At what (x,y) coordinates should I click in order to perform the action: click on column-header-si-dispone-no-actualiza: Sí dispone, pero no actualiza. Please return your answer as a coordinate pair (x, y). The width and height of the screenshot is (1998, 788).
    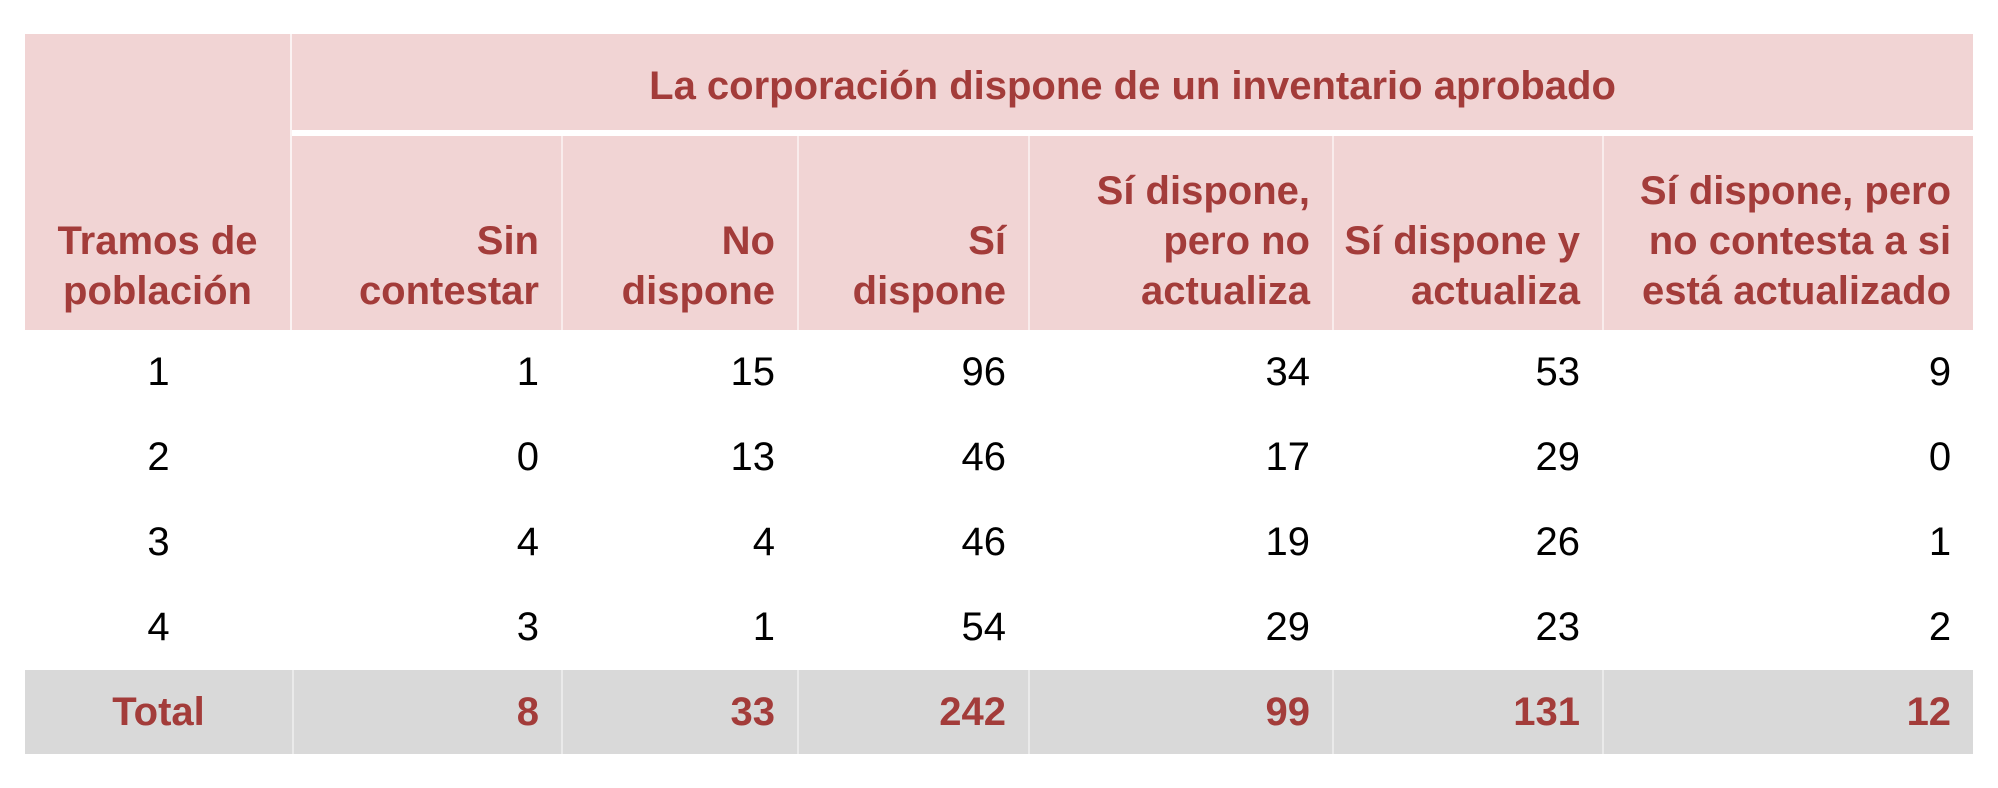
    Looking at the image, I should click on (1180, 233).